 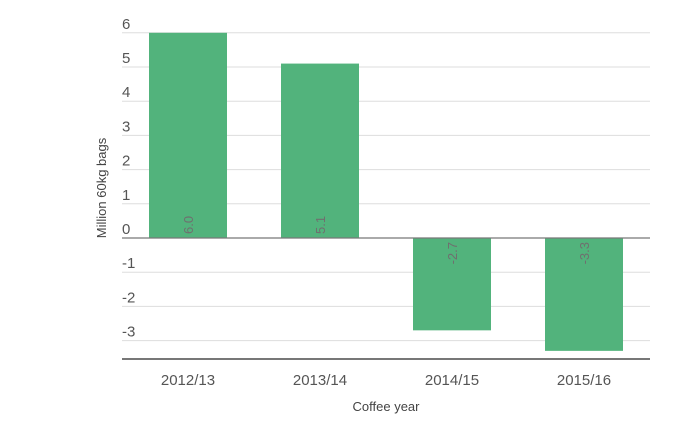 I want to click on x-axis-title: Coffee year, so click(x=387, y=406).